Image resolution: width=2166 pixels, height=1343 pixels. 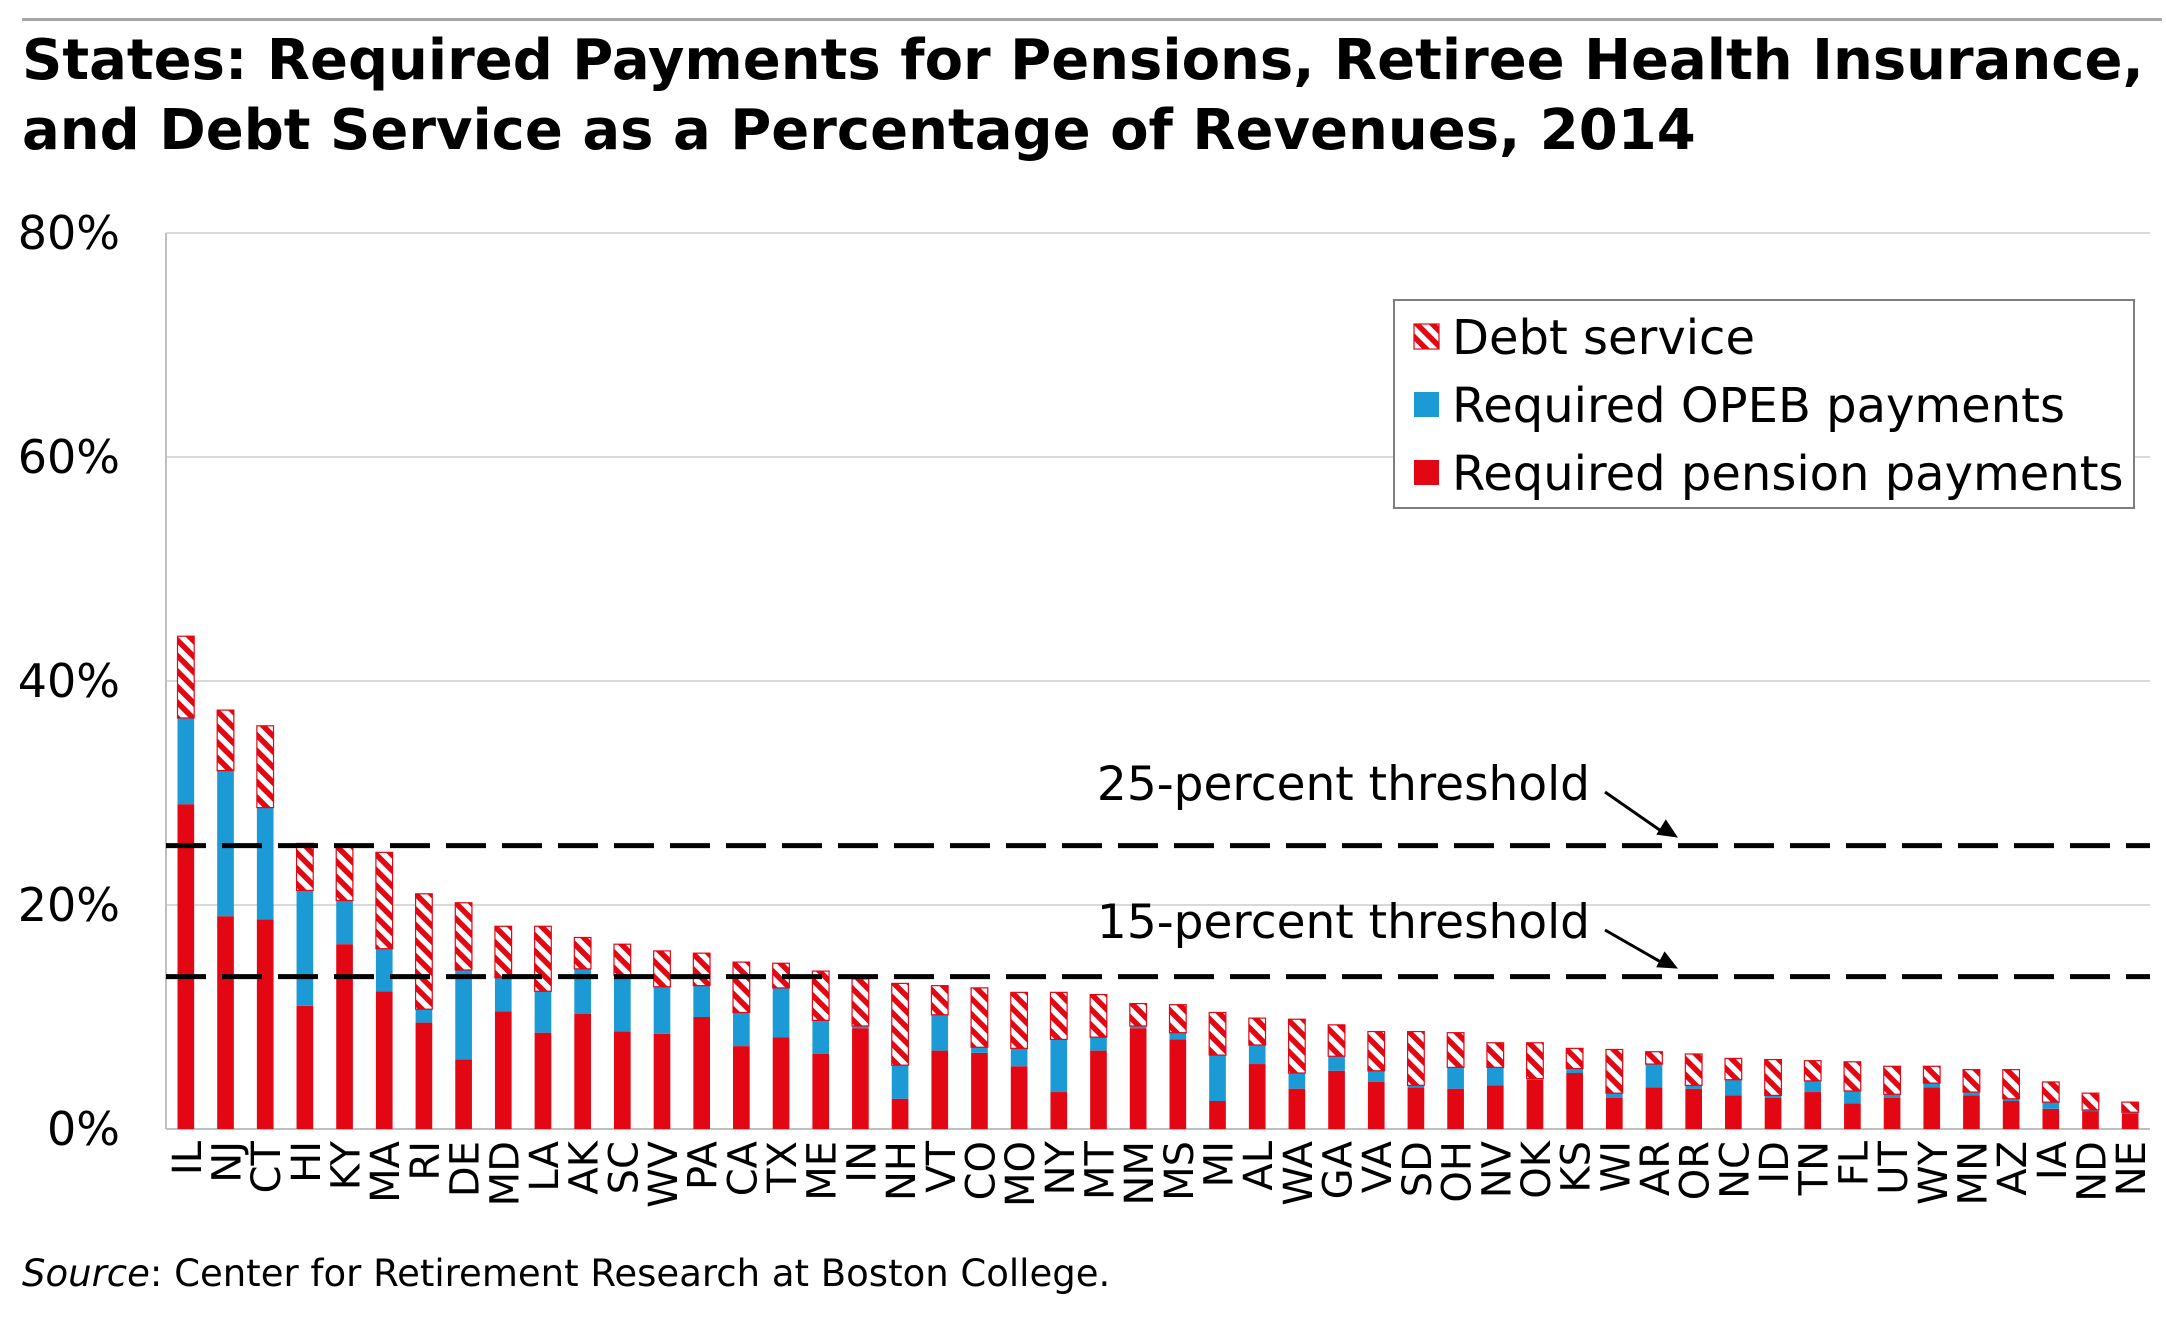 What do you see at coordinates (188, 1157) in the screenshot?
I see `x-tick-label-il: IL` at bounding box center [188, 1157].